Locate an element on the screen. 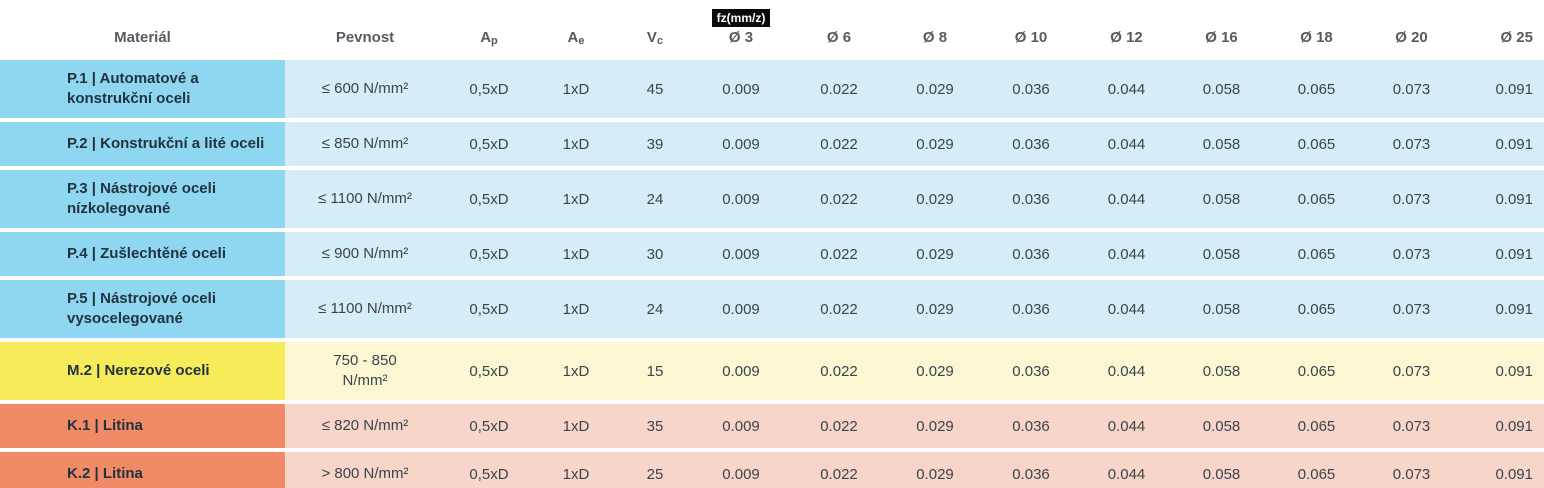 The width and height of the screenshot is (1544, 488). vc-cell: 15 is located at coordinates (655, 371).